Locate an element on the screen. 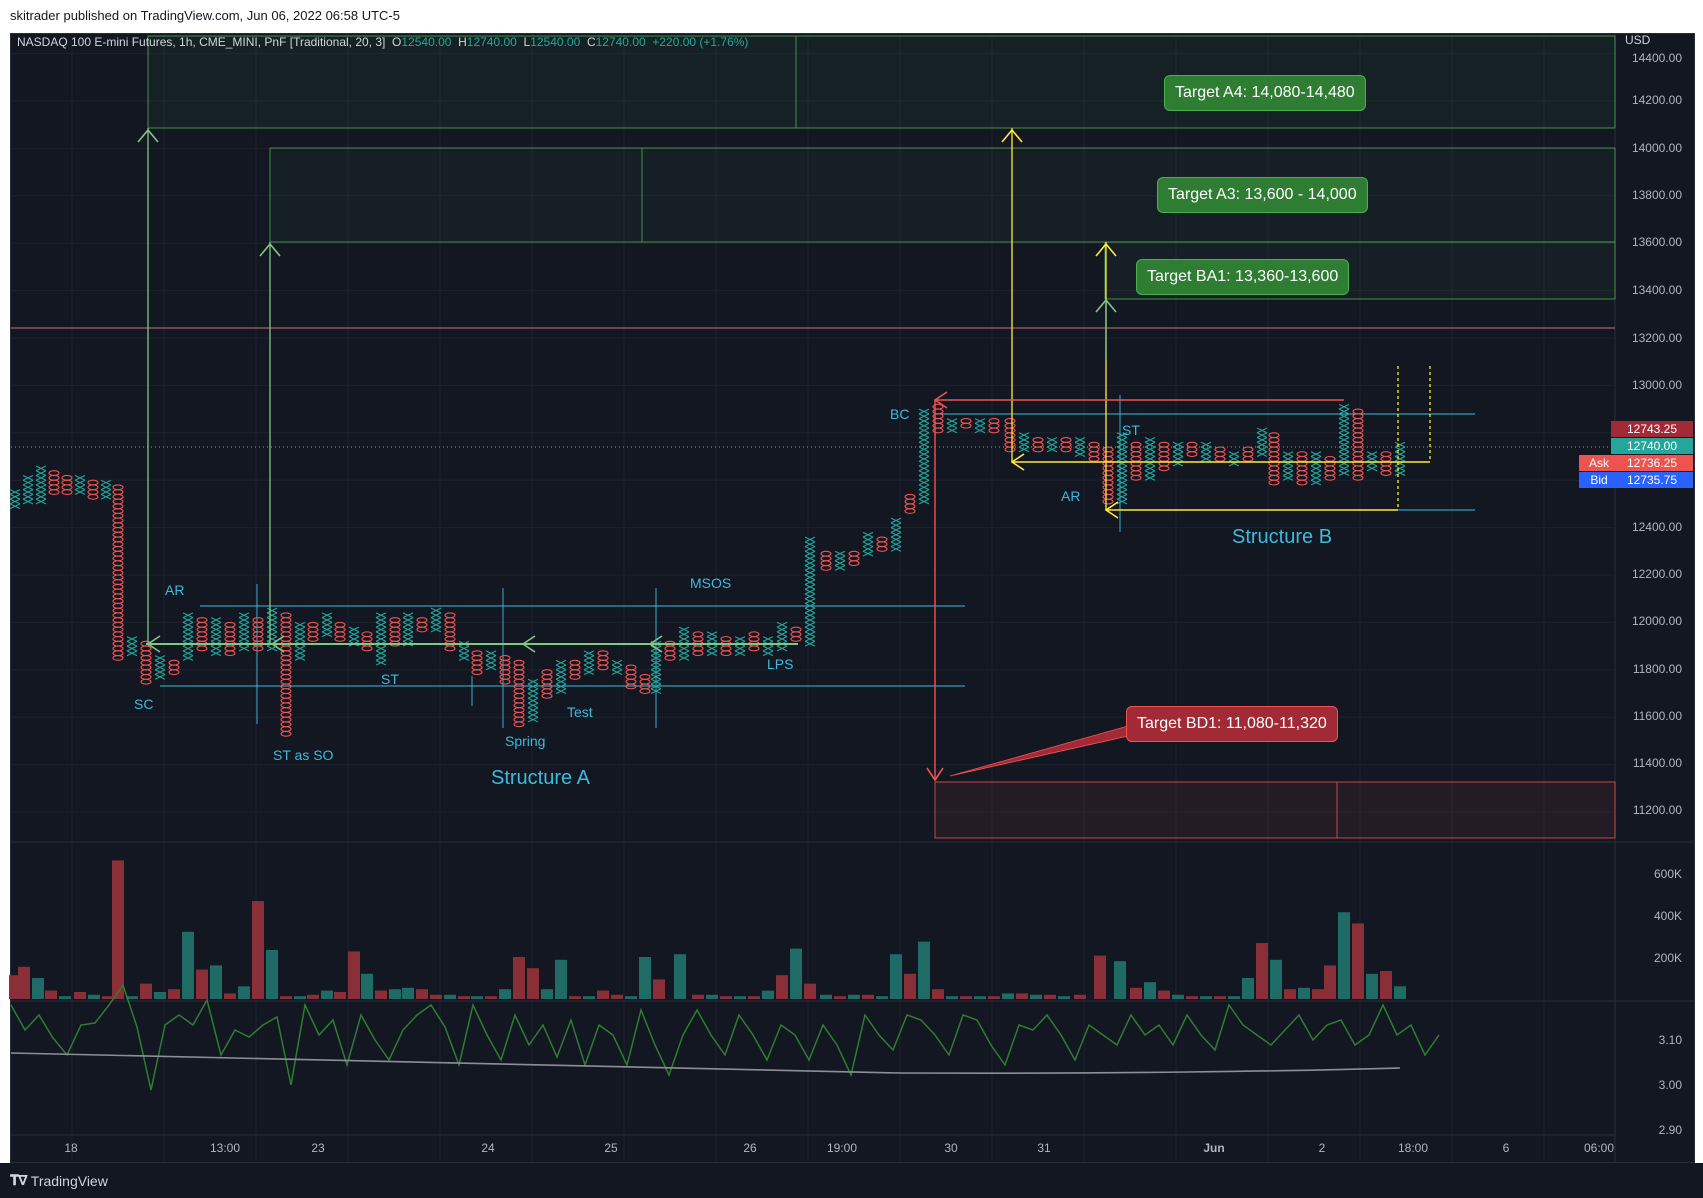  price-tick: 11200.00 is located at coordinates (1657, 810).